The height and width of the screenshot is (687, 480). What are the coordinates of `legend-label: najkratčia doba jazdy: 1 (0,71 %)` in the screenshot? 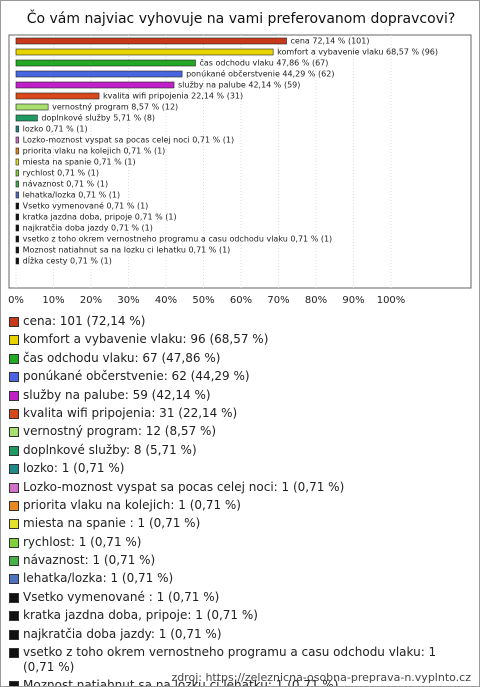 It's located at (122, 633).